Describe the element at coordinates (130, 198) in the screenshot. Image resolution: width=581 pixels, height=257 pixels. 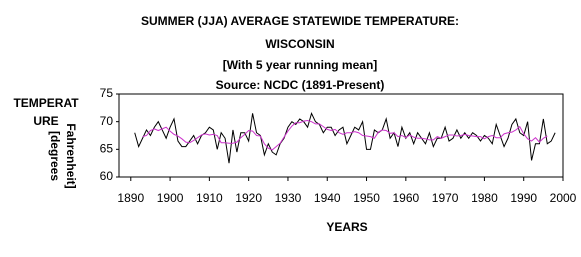
I see `x-tick-label: 1890` at that location.